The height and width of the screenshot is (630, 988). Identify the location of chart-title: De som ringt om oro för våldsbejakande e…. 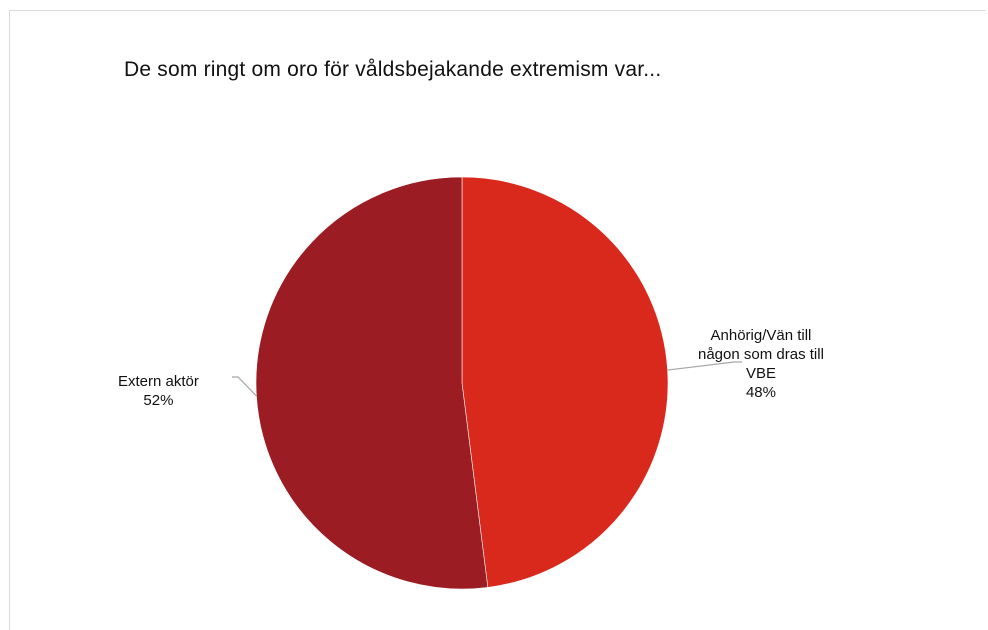
(393, 69).